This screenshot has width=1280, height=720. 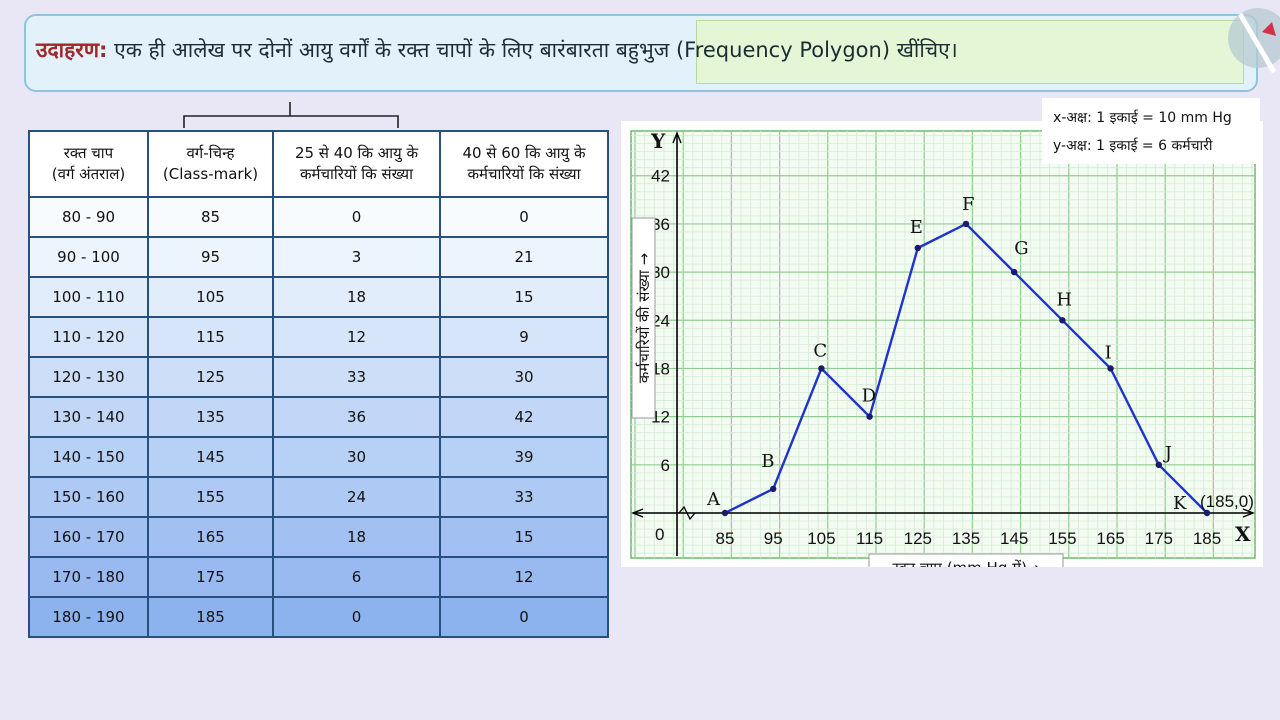 What do you see at coordinates (356, 257) in the screenshot?
I see `freq-25-40-cell: 3` at bounding box center [356, 257].